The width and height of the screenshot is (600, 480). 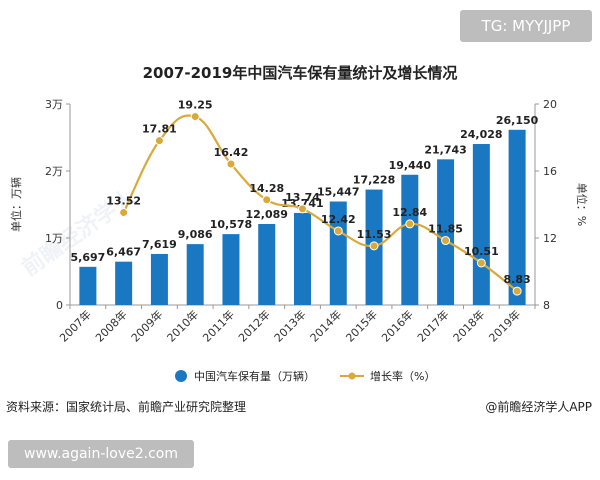 What do you see at coordinates (396, 325) in the screenshot?
I see `x-axis-tick-label: 2016年` at bounding box center [396, 325].